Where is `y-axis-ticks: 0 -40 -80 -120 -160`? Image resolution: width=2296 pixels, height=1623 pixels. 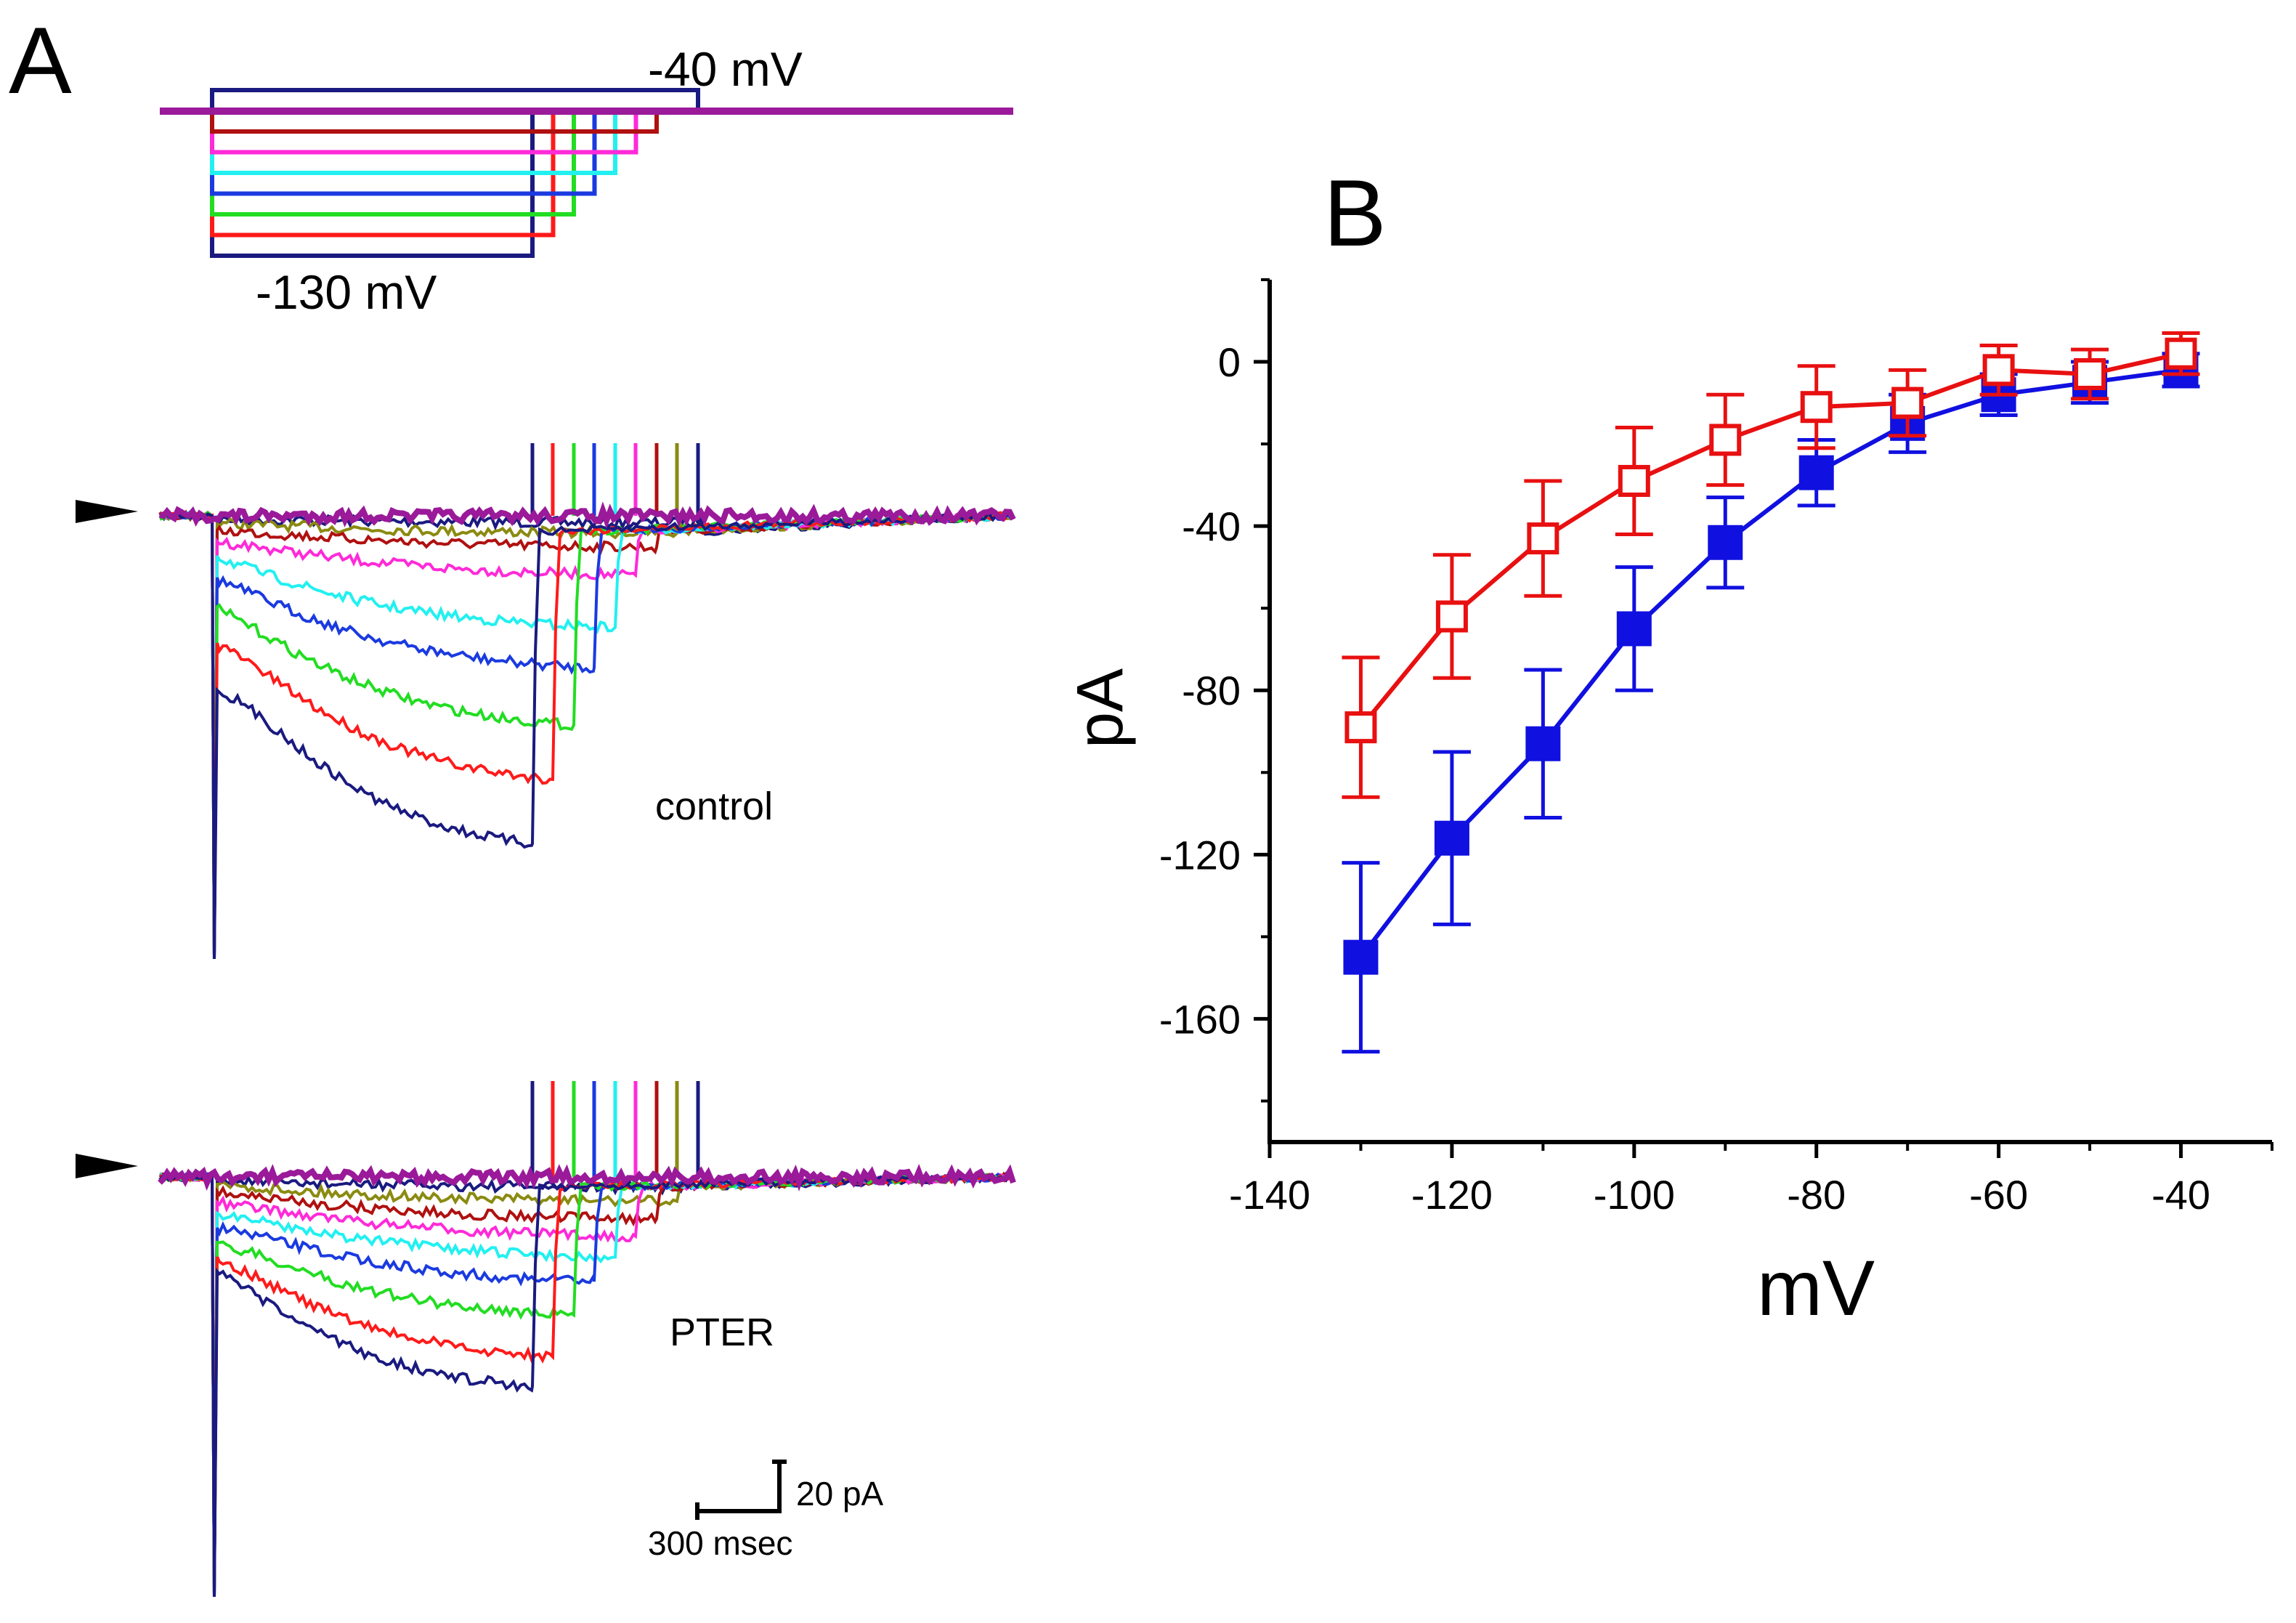
y-axis-ticks: 0 -40 -80 -120 -160 is located at coordinates (1215, 690).